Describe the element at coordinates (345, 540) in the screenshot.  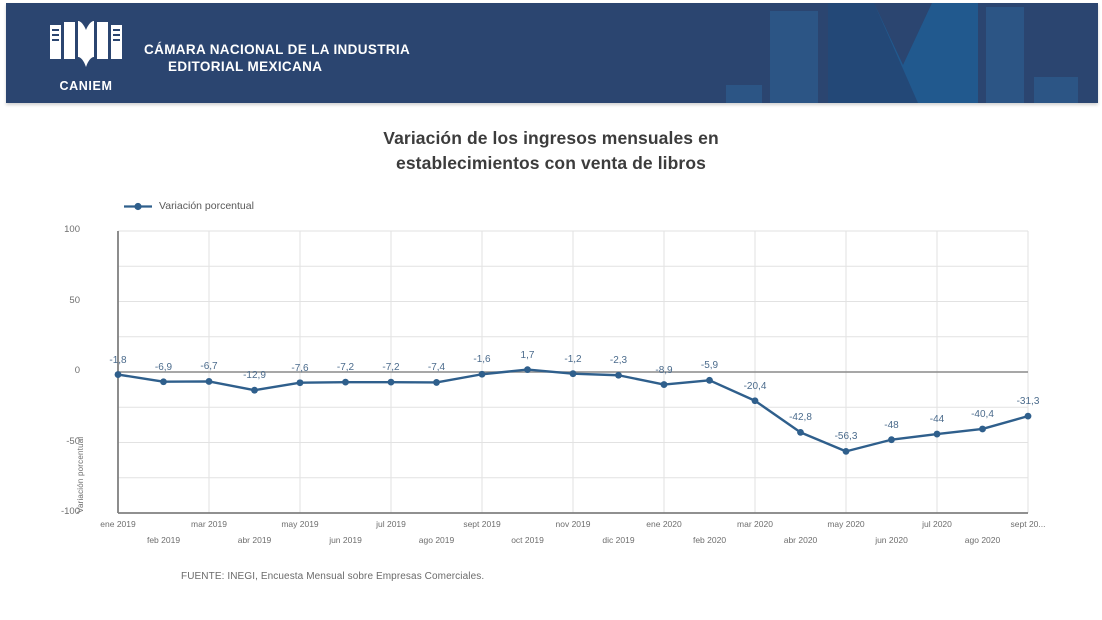
I see `x-axis-tick-label: jun 2019` at that location.